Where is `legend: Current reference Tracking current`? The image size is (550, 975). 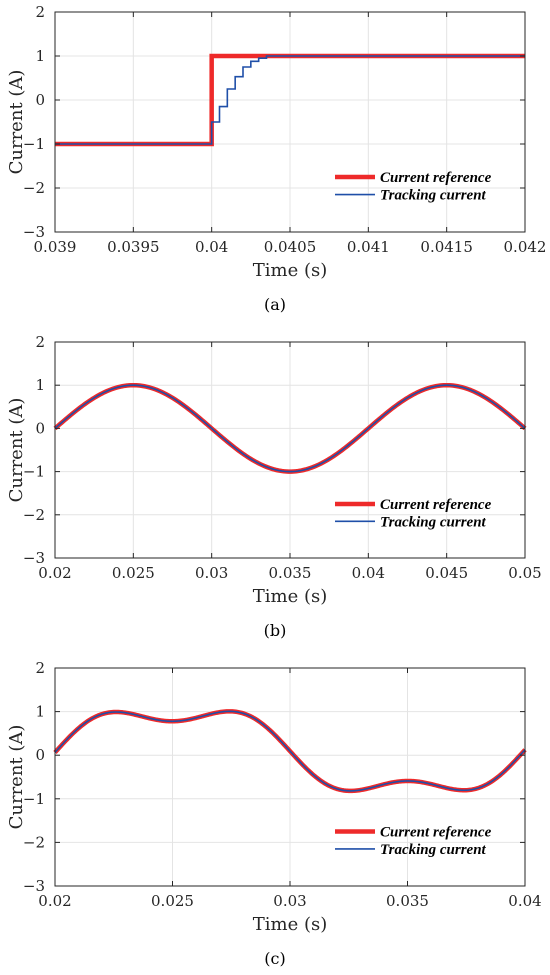
legend: Current reference Tracking current is located at coordinates (413, 187).